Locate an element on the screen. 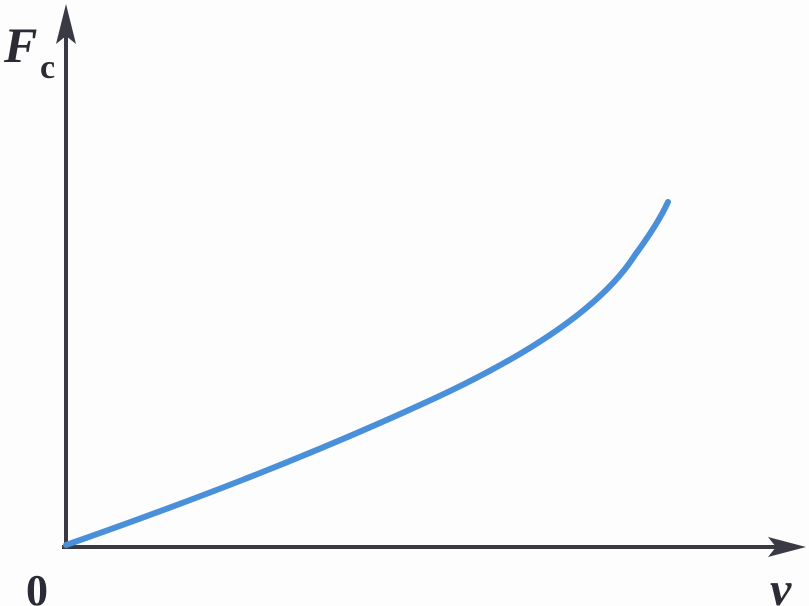 Image resolution: width=809 pixels, height=606 pixels. y-axis-label-subscript: c is located at coordinates (47, 67).